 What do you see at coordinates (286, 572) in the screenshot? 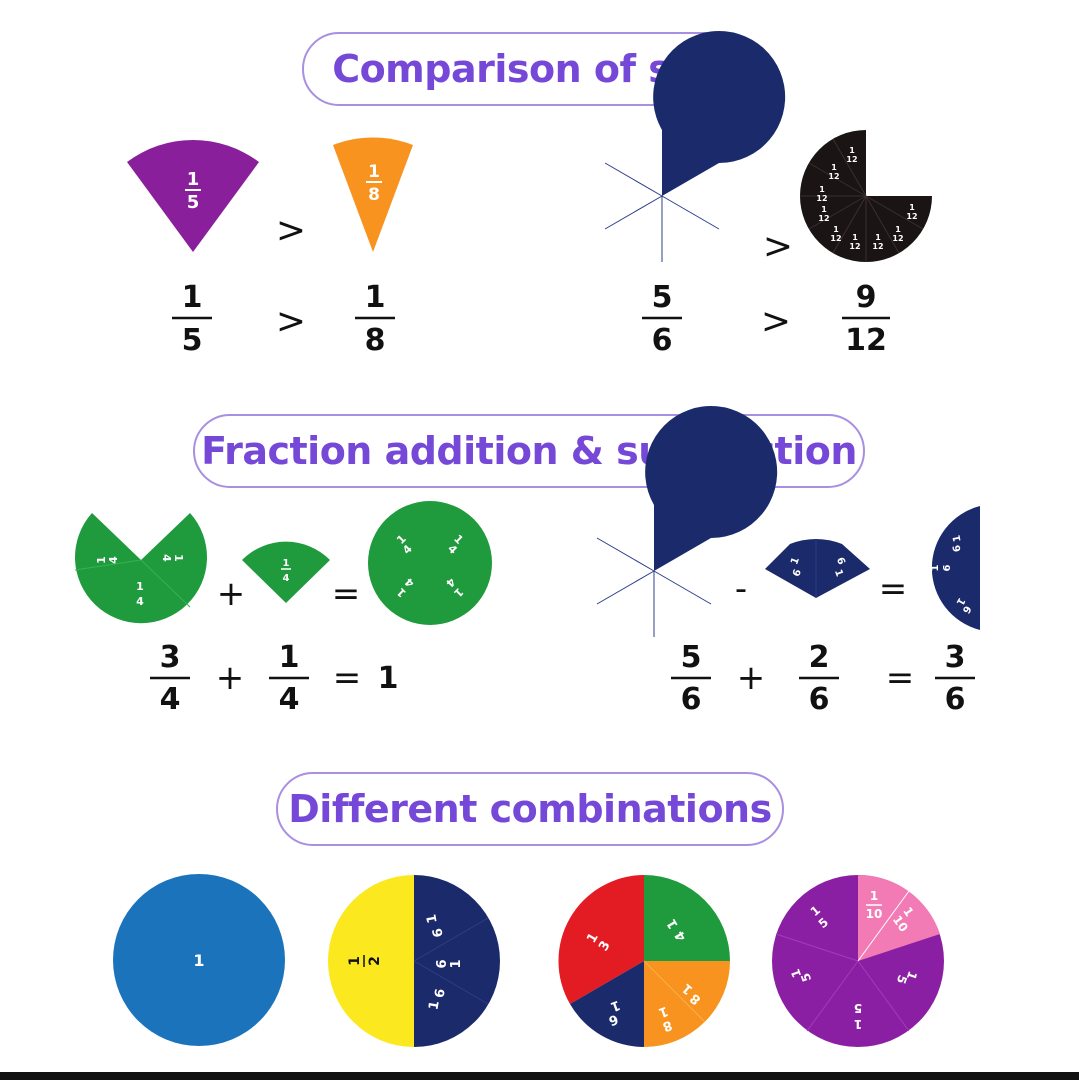
I see `quarter-piece-green: 1 4` at bounding box center [286, 572].